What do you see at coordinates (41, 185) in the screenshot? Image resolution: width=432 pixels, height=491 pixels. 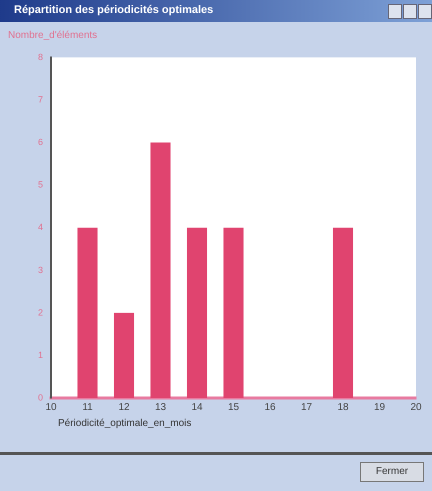 I see `y-tick-label: 5` at bounding box center [41, 185].